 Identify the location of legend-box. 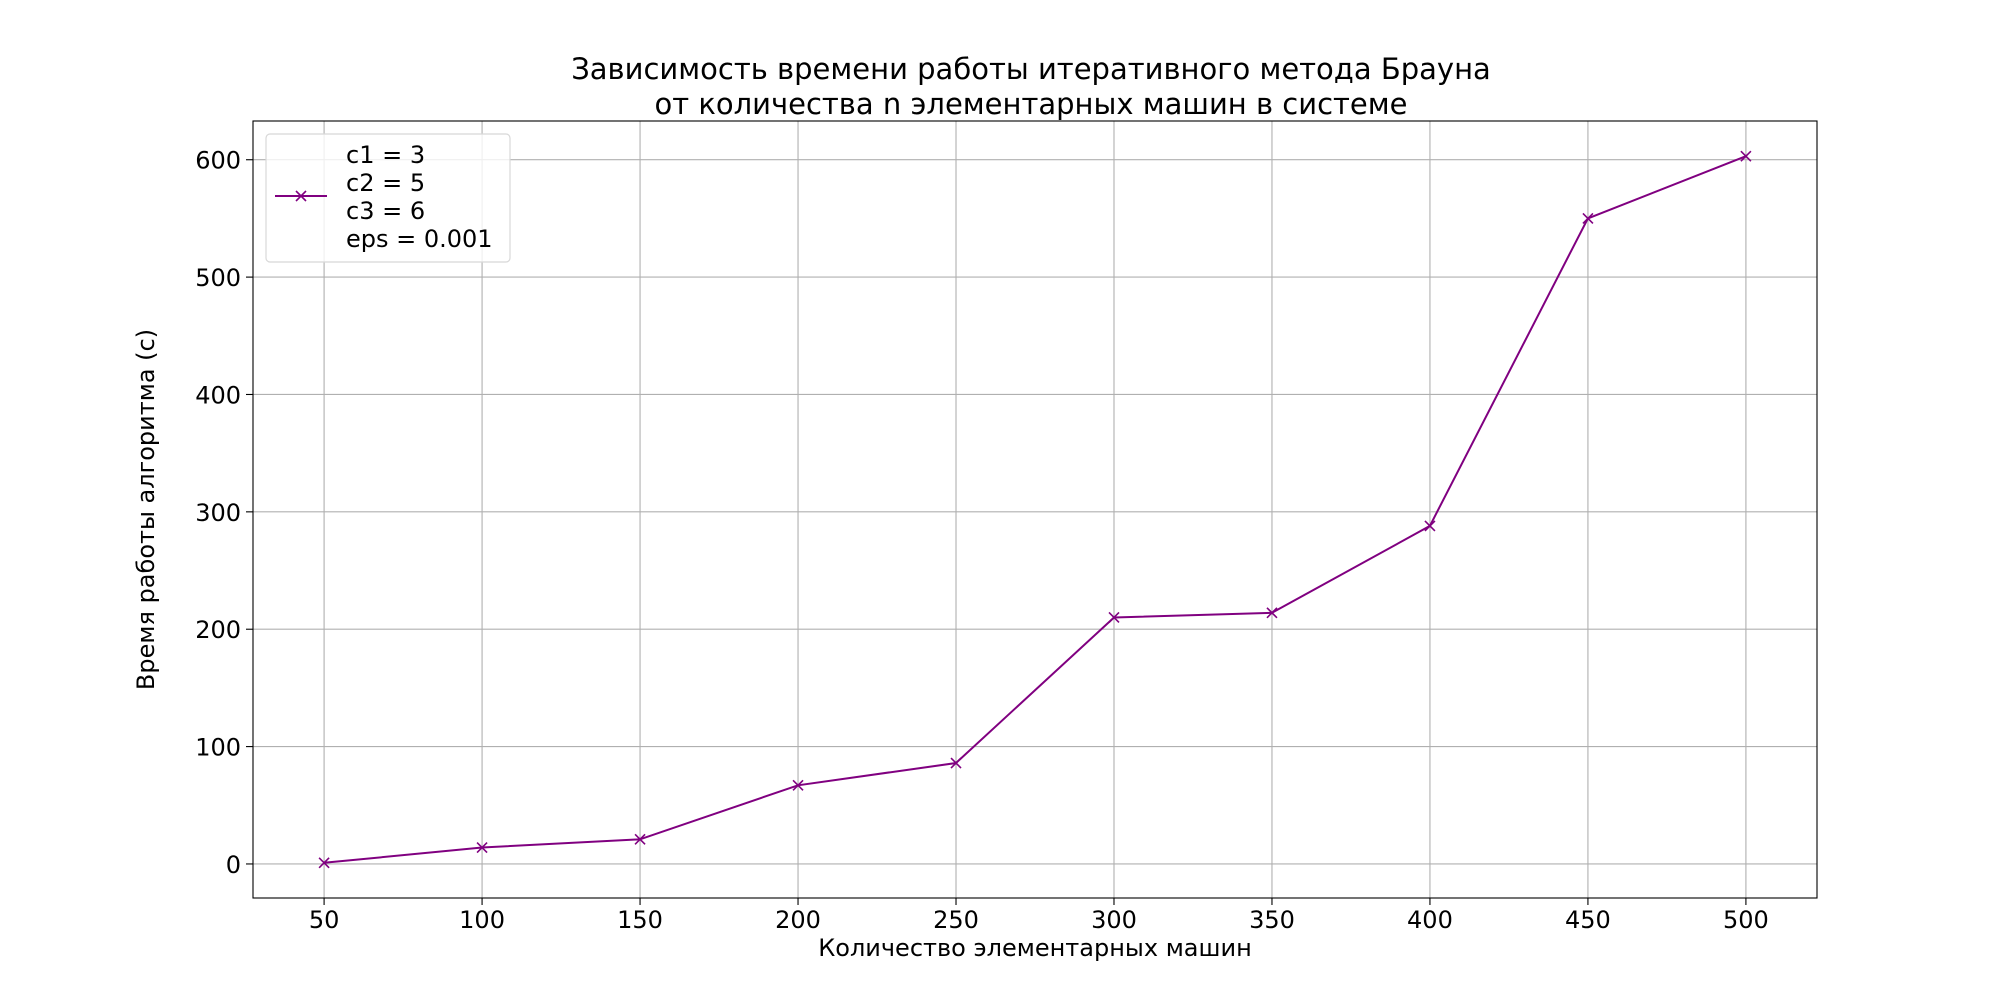
(388, 198).